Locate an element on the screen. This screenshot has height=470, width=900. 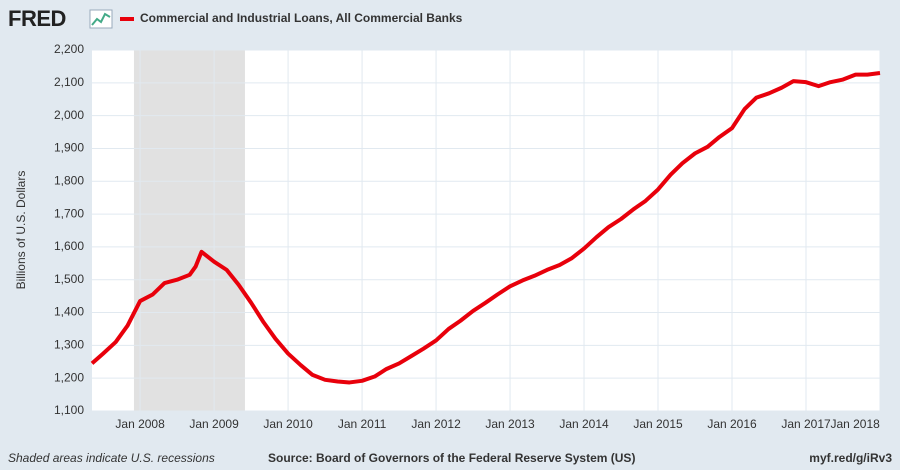
y-tick-label: 1,300 is located at coordinates (69, 345).